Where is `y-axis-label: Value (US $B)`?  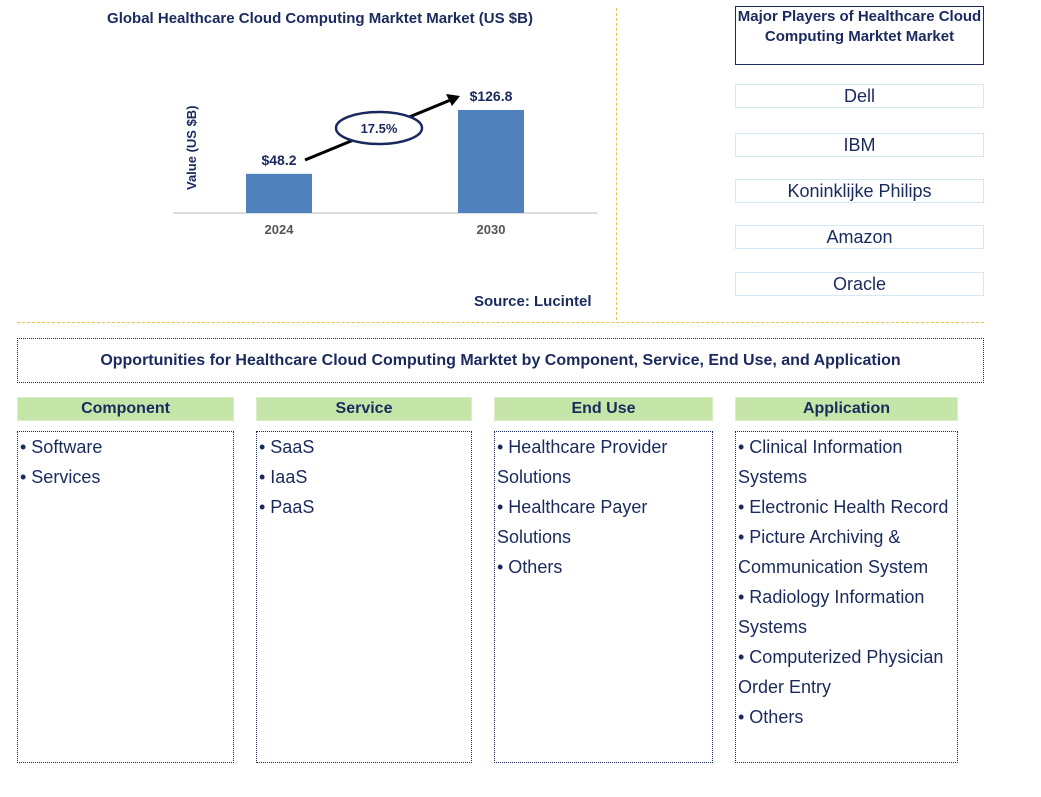 y-axis-label: Value (US $B) is located at coordinates (191, 147).